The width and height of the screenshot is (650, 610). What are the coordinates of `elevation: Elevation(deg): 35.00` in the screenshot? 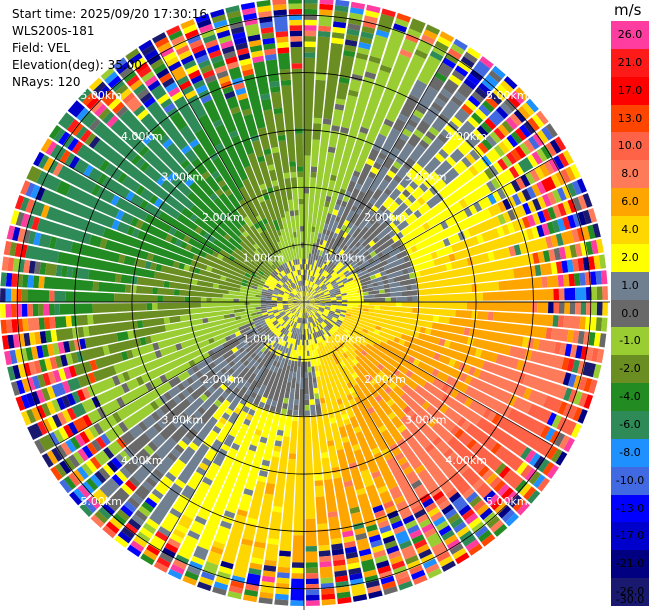 It's located at (77, 65).